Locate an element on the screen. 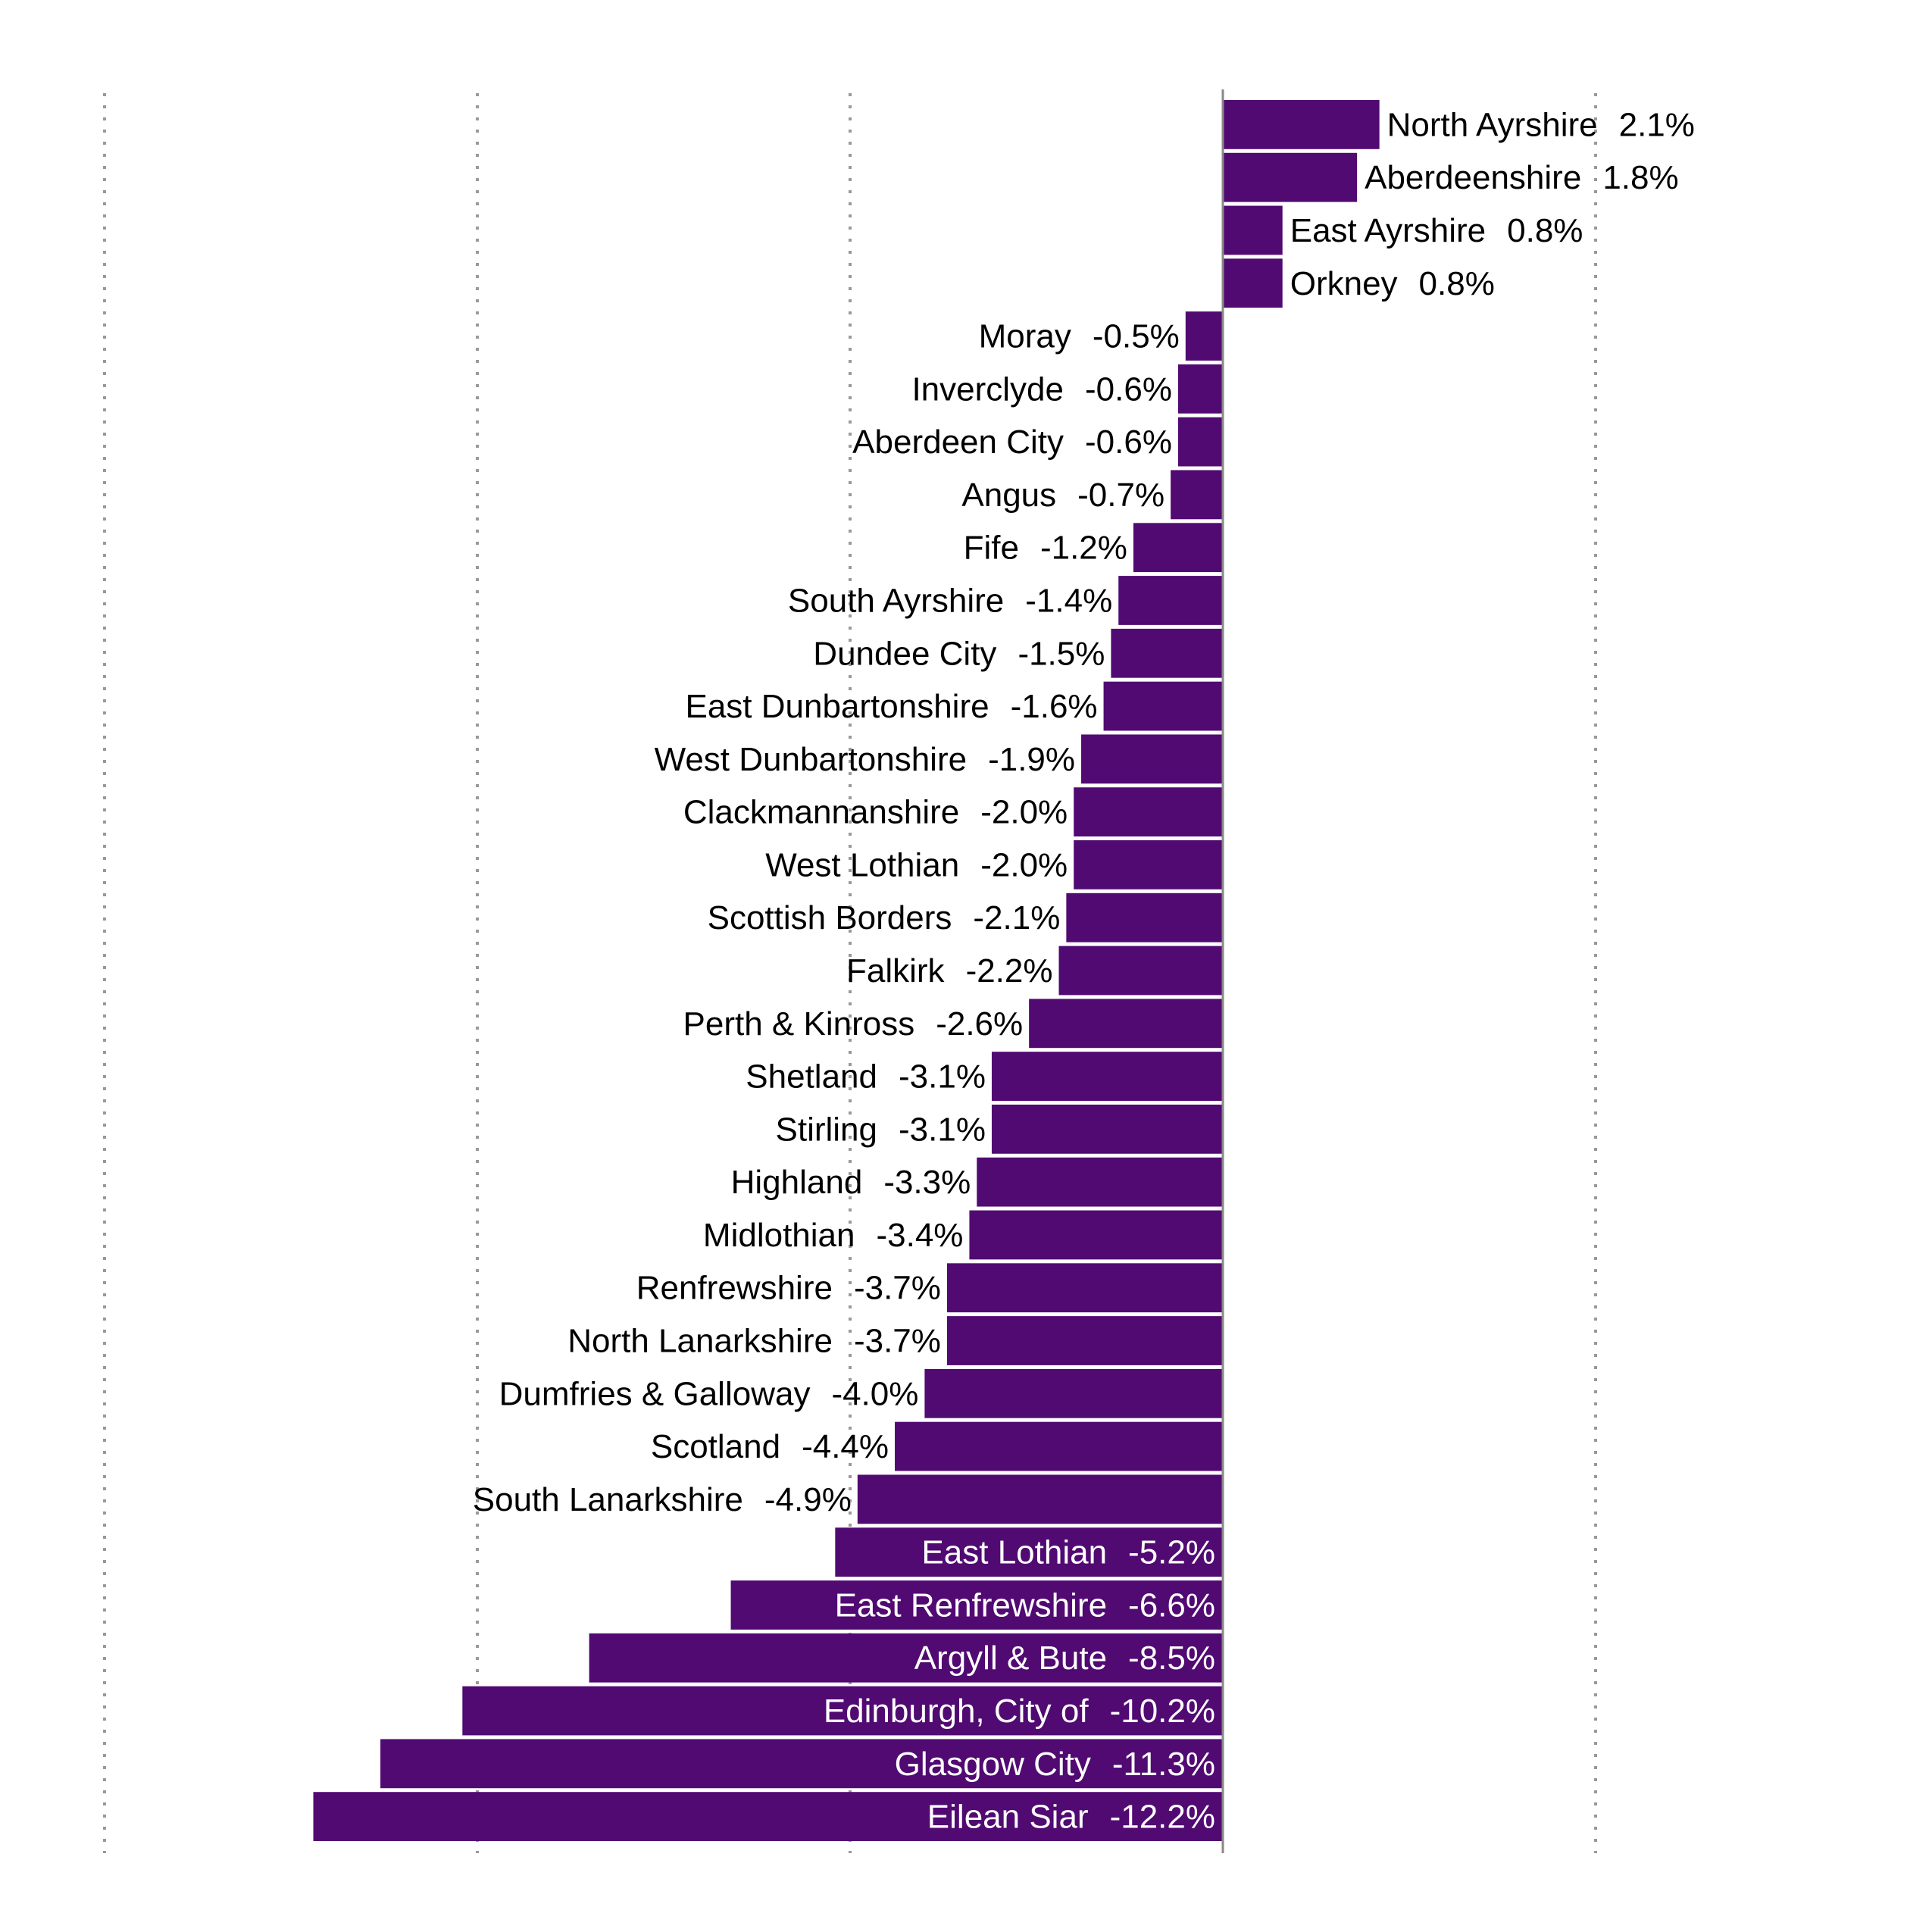 The height and width of the screenshot is (1932, 1932). value-label: 1.8% is located at coordinates (1640, 177).